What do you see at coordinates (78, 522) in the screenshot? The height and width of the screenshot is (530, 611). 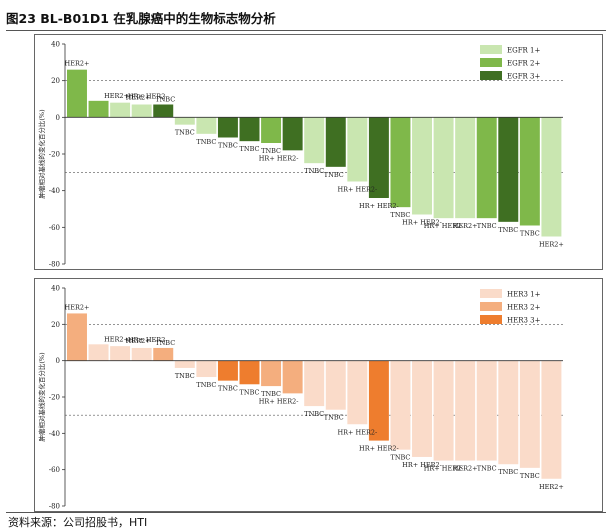 I see `source-note: 资料来源：公司招股书，HTI` at bounding box center [78, 522].